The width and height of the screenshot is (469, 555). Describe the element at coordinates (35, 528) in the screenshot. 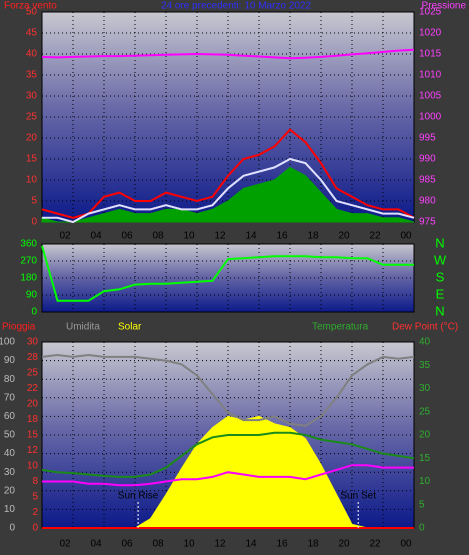

I see `y3-tick-label: 0` at that location.